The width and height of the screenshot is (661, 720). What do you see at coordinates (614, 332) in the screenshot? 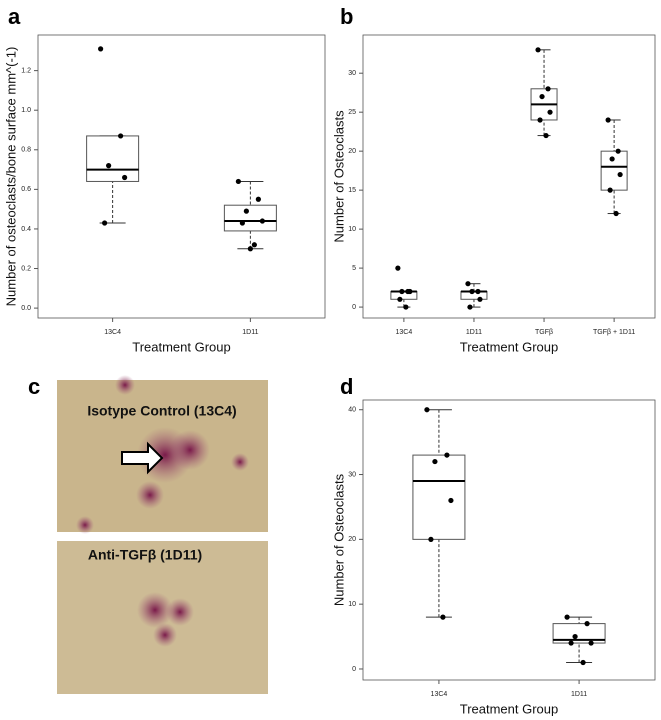
I see `x-tick-label: TGFβ + 1D11` at bounding box center [614, 332].